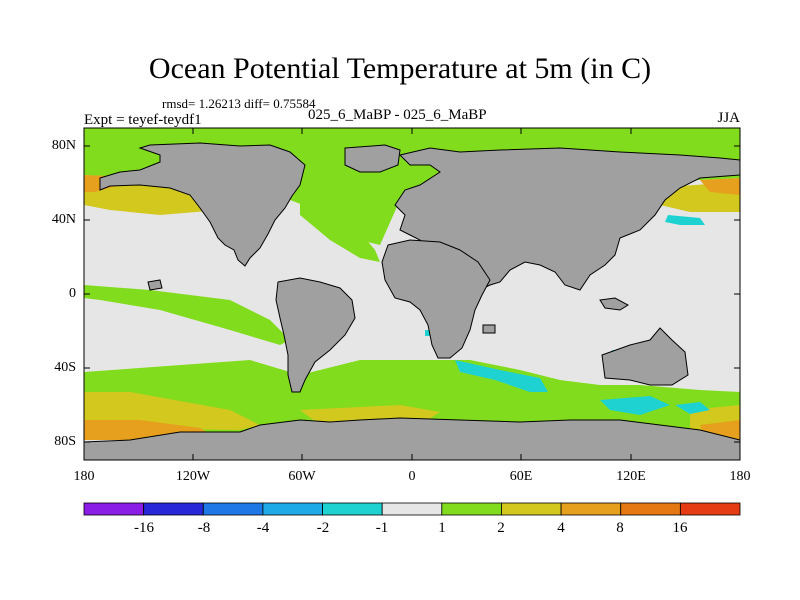 The width and height of the screenshot is (800, 600). Describe the element at coordinates (63, 145) in the screenshot. I see `lat-label-80n: 80N` at that location.